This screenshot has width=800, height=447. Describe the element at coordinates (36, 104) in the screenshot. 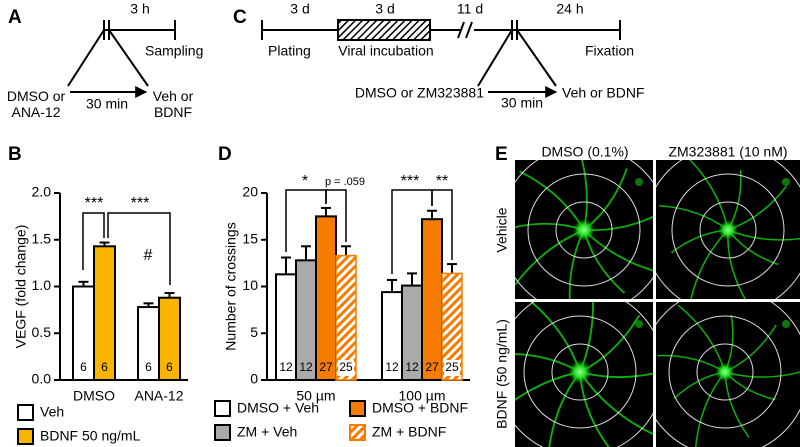

I see `pretreatment: DMSO or ANA-12` at that location.